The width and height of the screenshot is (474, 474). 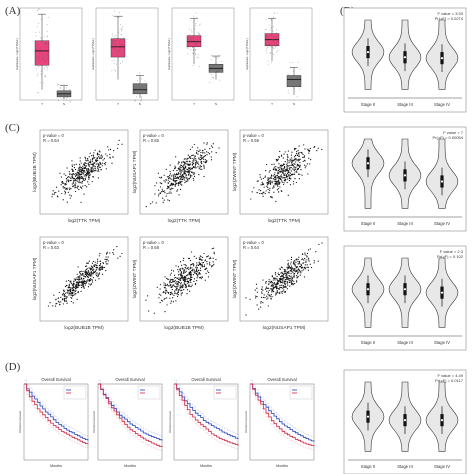 I want to click on survival-ci-band, so click(x=130, y=419).